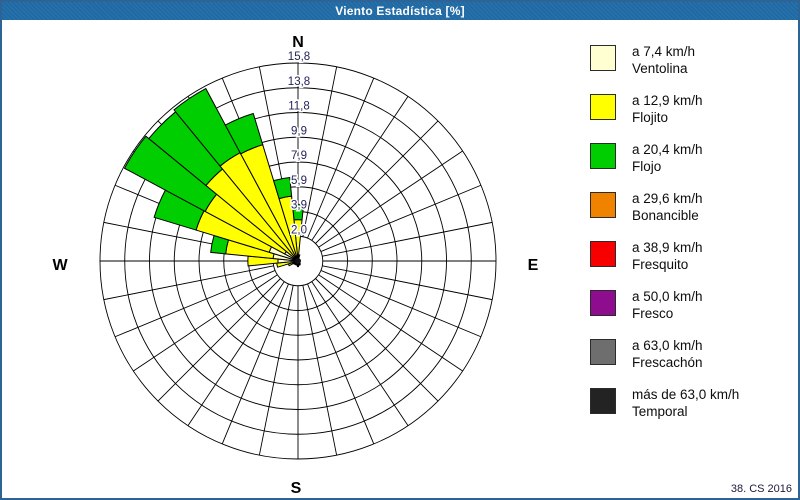 This screenshot has height=500, width=800. Describe the element at coordinates (667, 256) in the screenshot. I see `legend-label: a 38,9 km/h Fresquito` at that location.